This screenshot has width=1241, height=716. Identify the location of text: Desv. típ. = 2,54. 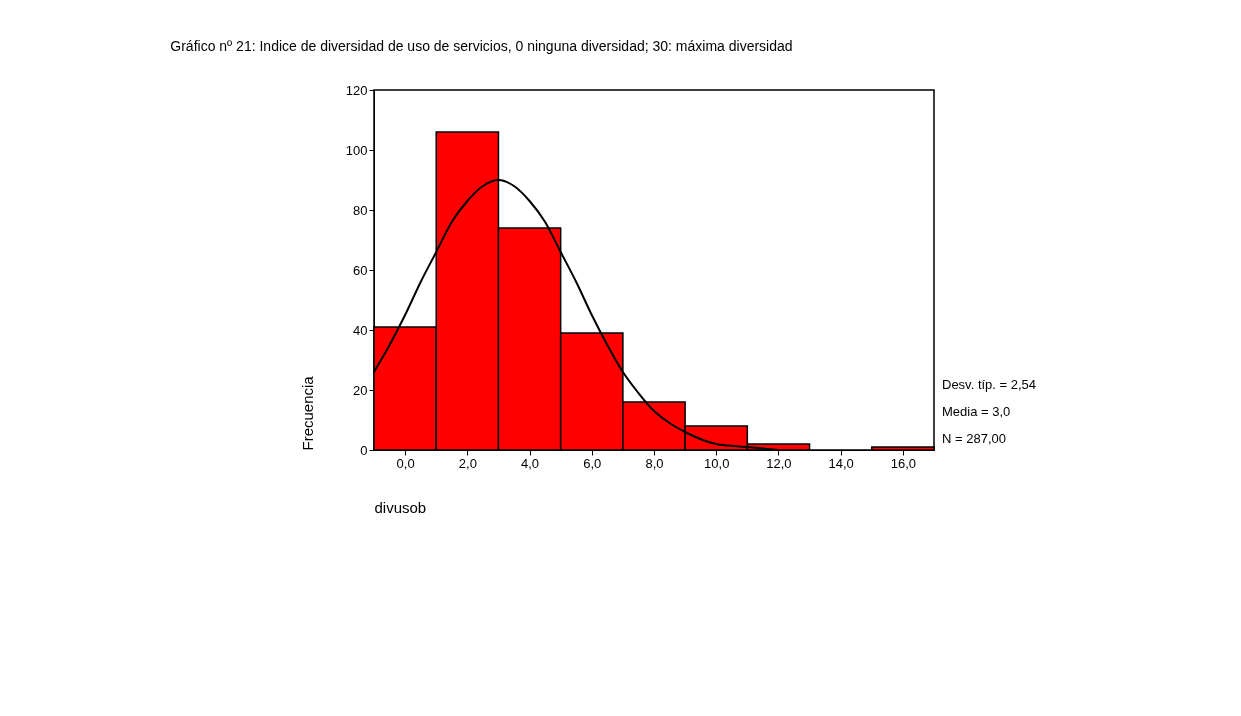
(989, 384).